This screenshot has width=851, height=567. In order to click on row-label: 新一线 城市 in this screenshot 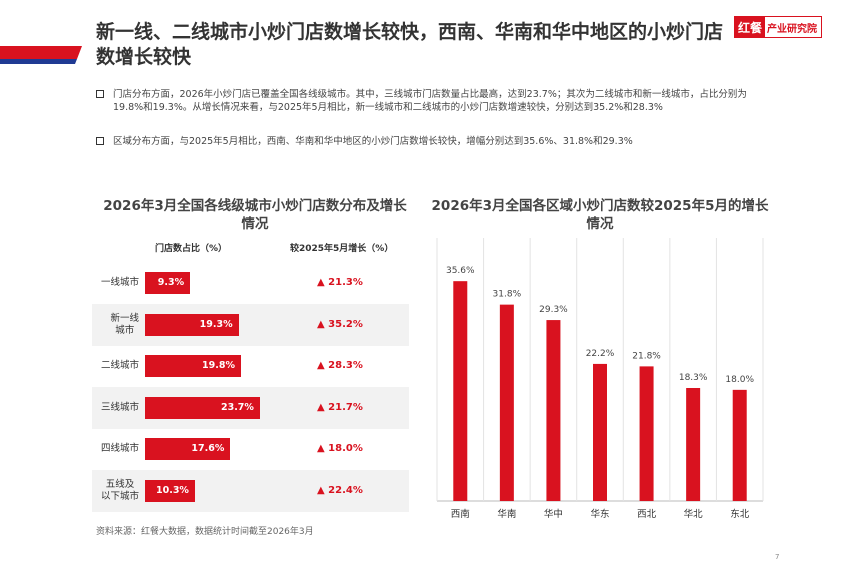, I will do `click(124, 324)`.